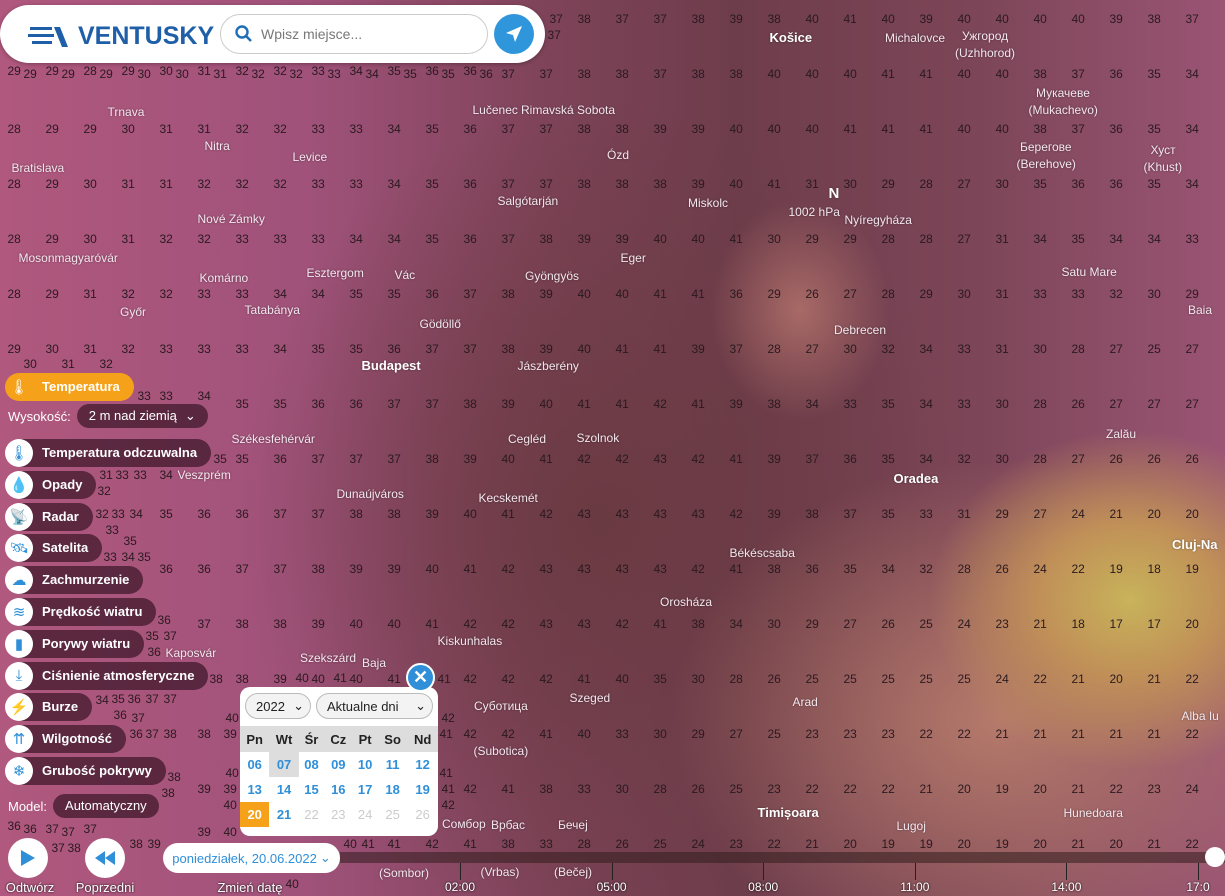 The height and width of the screenshot is (896, 1225). Describe the element at coordinates (164, 620) in the screenshot. I see `temperature-value: 36` at that location.